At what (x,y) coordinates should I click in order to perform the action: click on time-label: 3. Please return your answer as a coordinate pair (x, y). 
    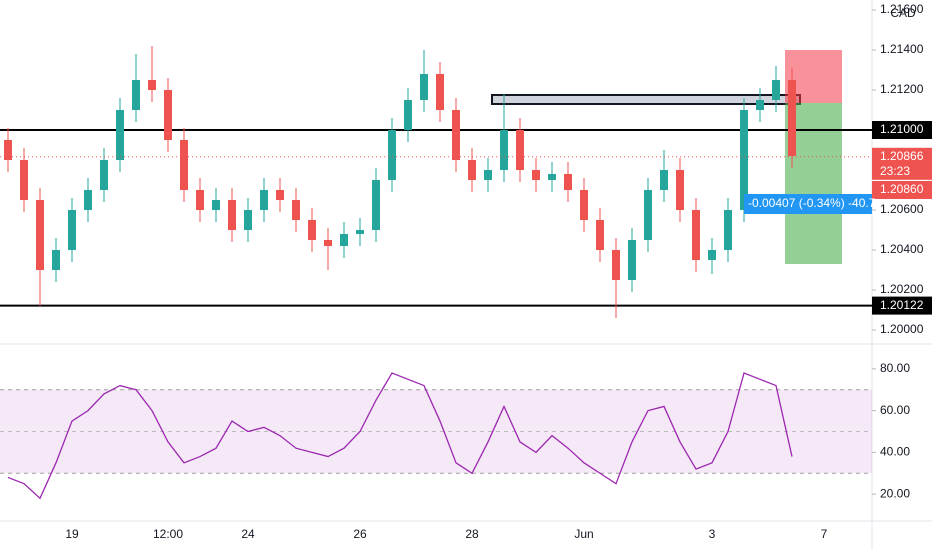
    Looking at the image, I should click on (712, 534).